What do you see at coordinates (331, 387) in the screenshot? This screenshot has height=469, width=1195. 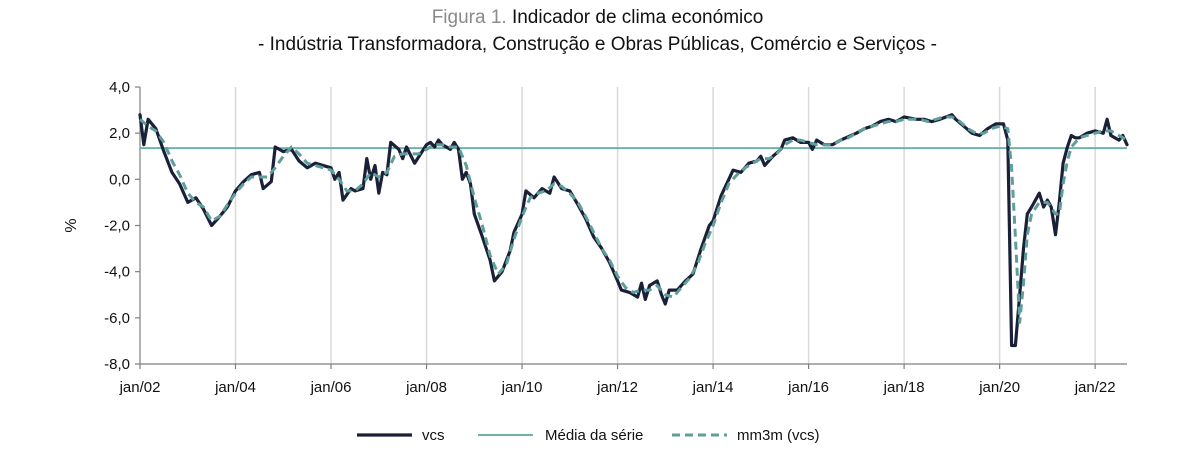 I see `x-tick-label: jan/06` at bounding box center [331, 387].